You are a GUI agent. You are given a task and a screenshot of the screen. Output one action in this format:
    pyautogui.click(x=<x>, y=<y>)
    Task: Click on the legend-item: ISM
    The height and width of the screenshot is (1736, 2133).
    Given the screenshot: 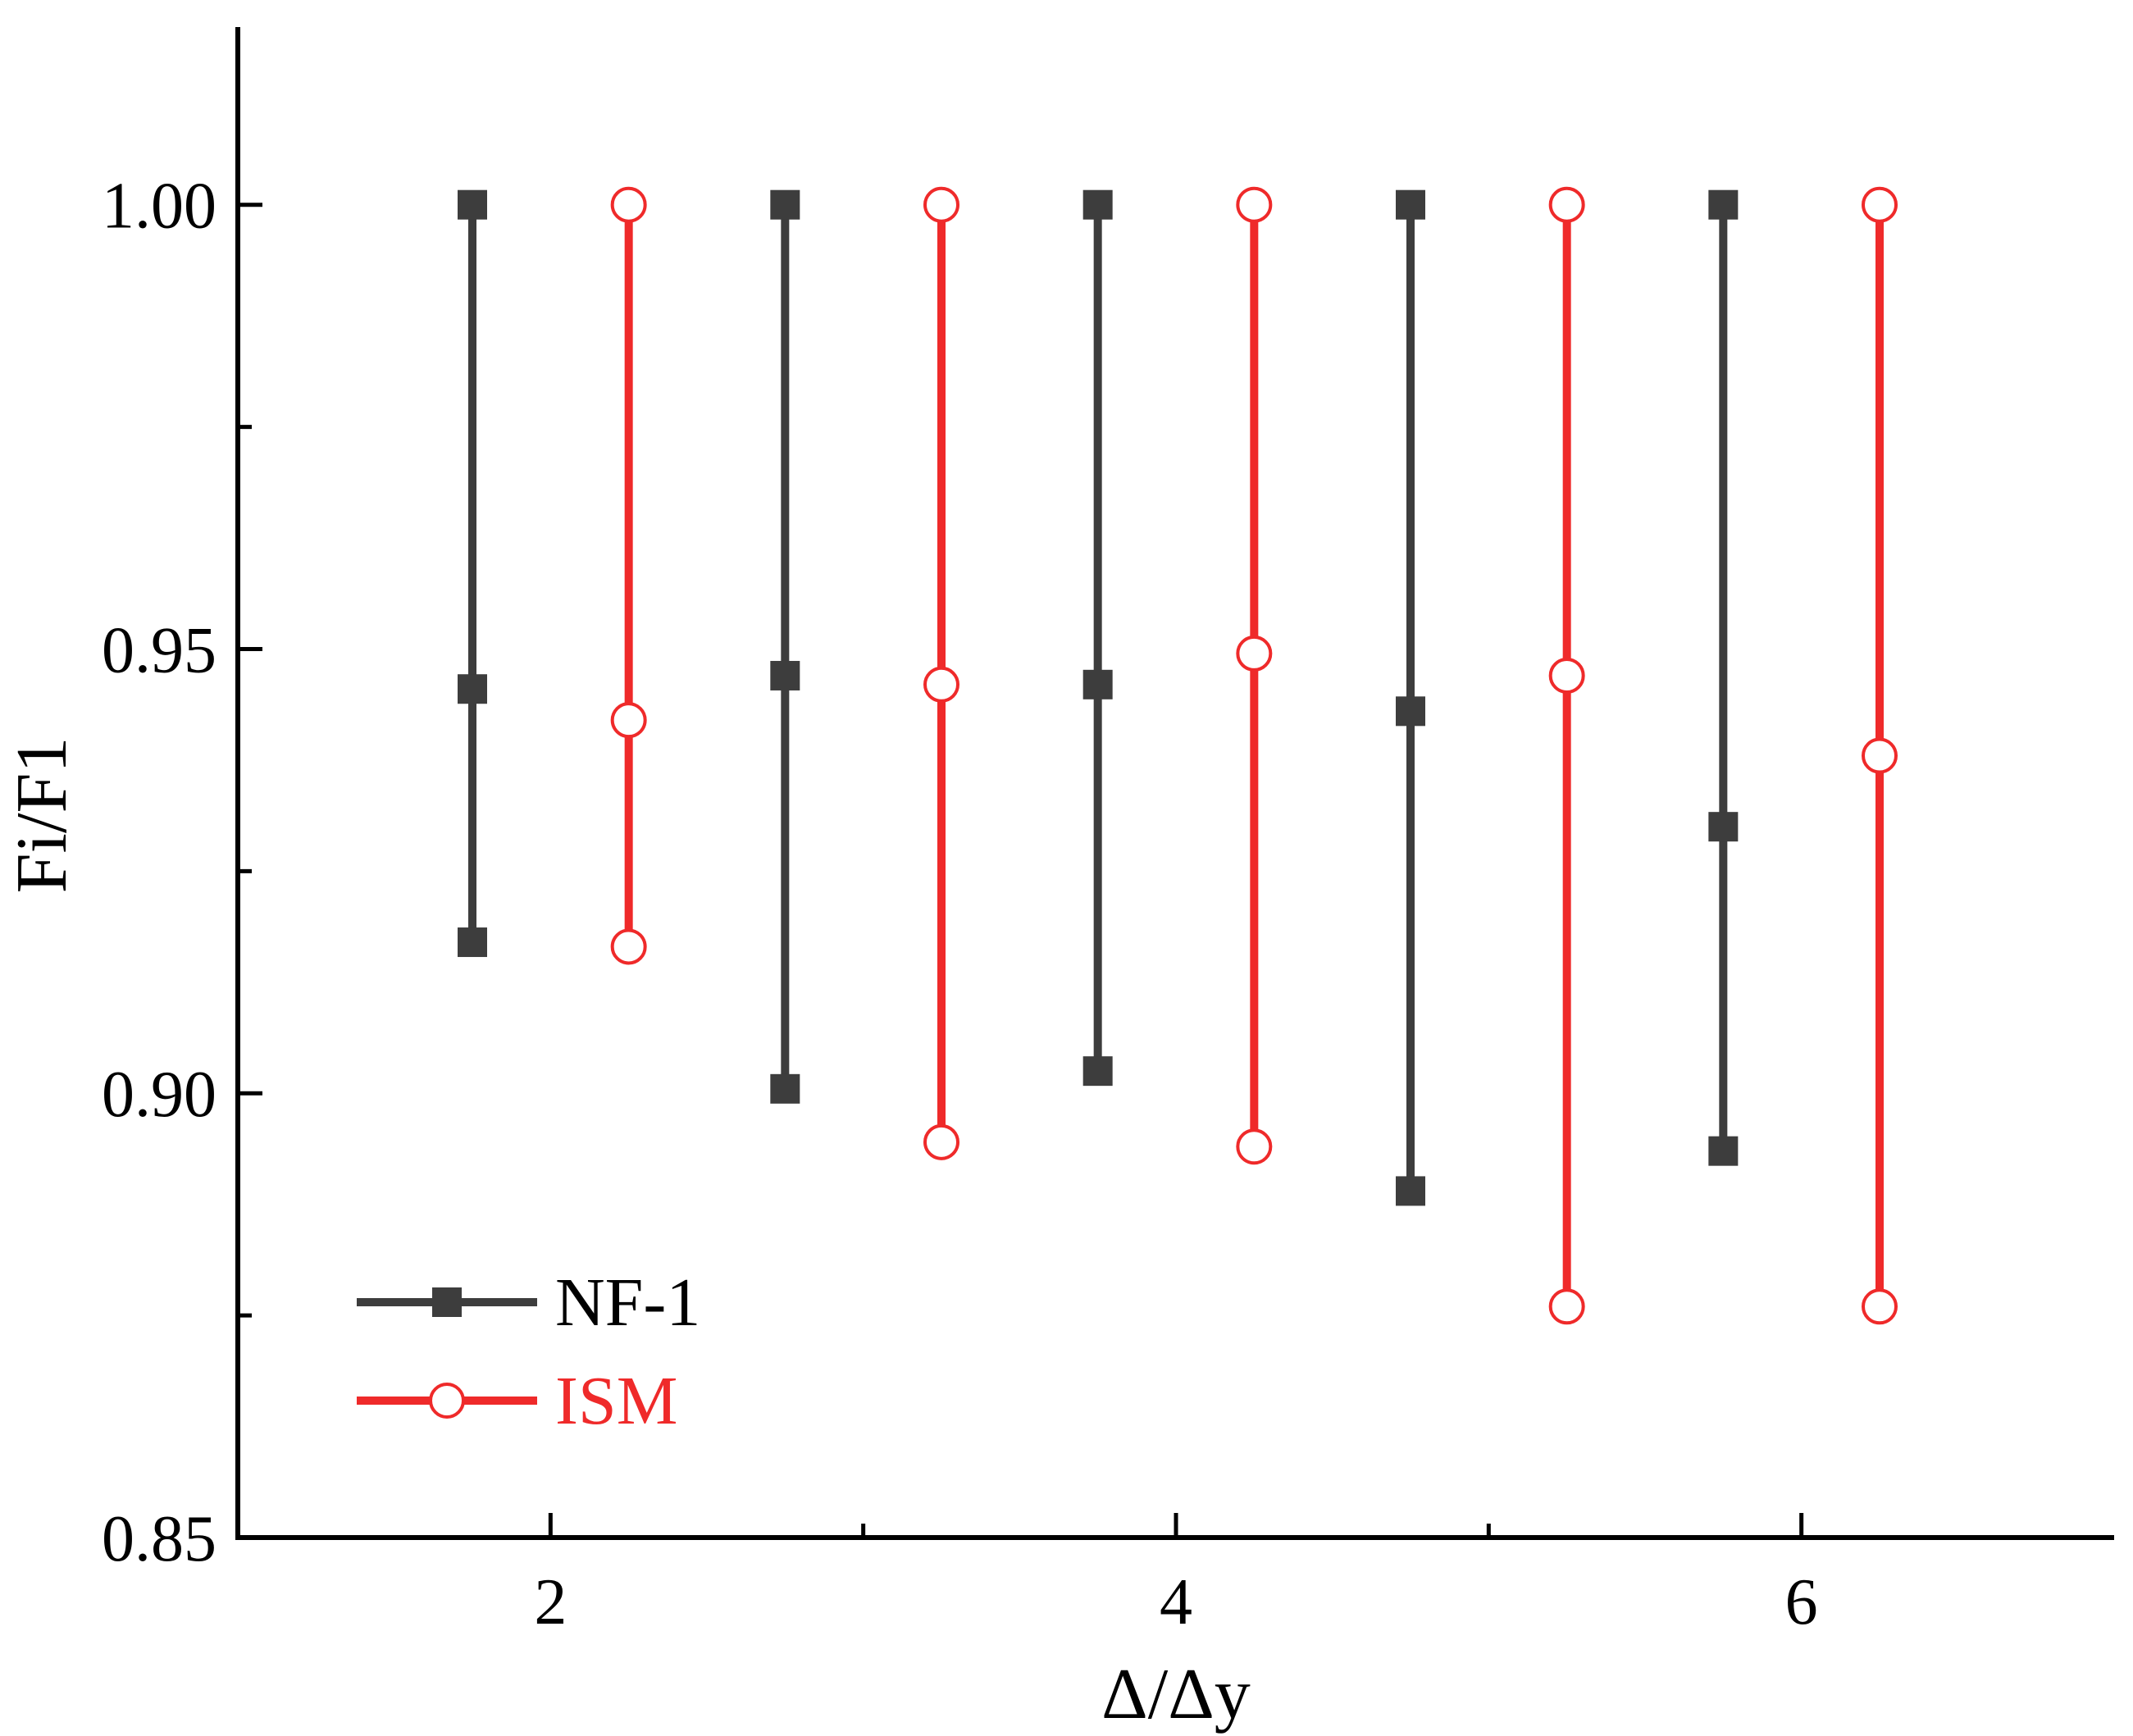 What is the action you would take?
    pyautogui.click(x=517, y=1401)
    